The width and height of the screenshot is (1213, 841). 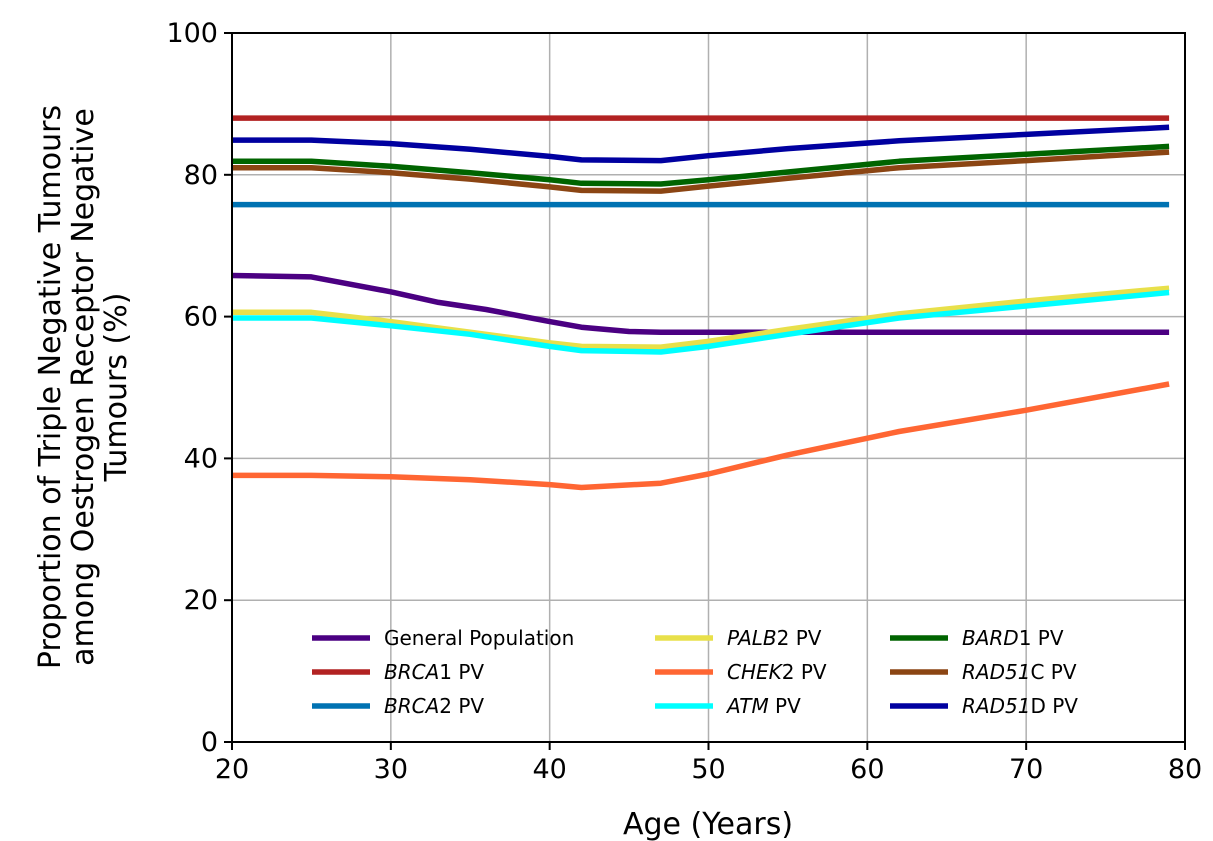 What do you see at coordinates (549, 769) in the screenshot?
I see `x-tick-label: 40` at bounding box center [549, 769].